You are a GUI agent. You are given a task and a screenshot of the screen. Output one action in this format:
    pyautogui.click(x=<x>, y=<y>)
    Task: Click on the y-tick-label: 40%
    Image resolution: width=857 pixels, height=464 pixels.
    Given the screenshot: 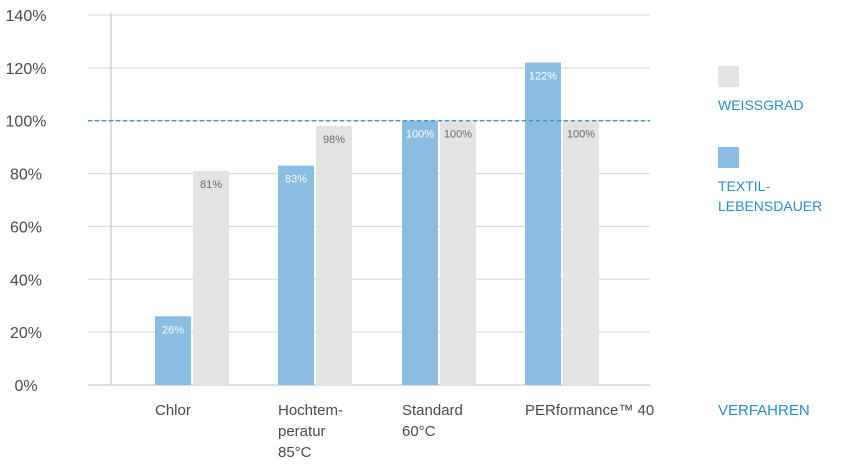 What is the action you would take?
    pyautogui.click(x=26, y=280)
    